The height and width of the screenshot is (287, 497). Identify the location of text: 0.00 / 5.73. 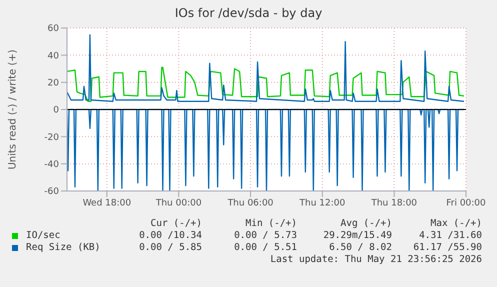
(265, 236).